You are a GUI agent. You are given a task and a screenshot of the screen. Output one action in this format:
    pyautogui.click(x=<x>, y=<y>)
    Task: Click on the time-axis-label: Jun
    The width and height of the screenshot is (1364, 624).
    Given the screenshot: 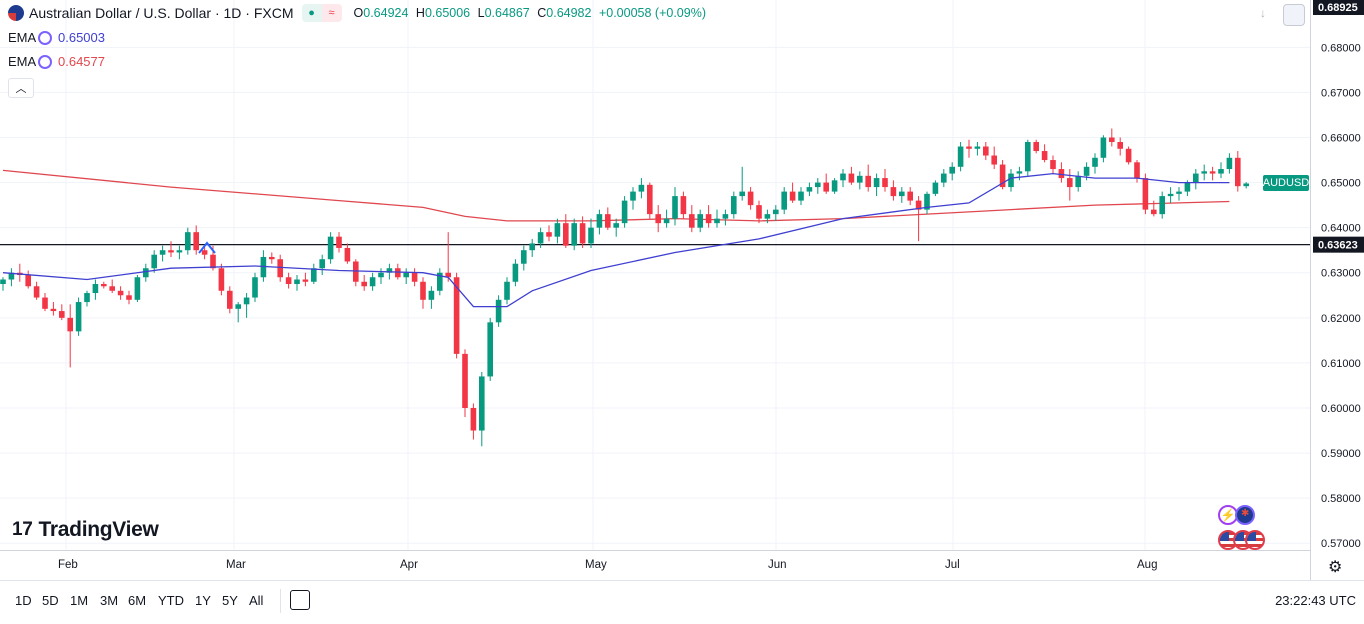 What is the action you would take?
    pyautogui.click(x=777, y=565)
    